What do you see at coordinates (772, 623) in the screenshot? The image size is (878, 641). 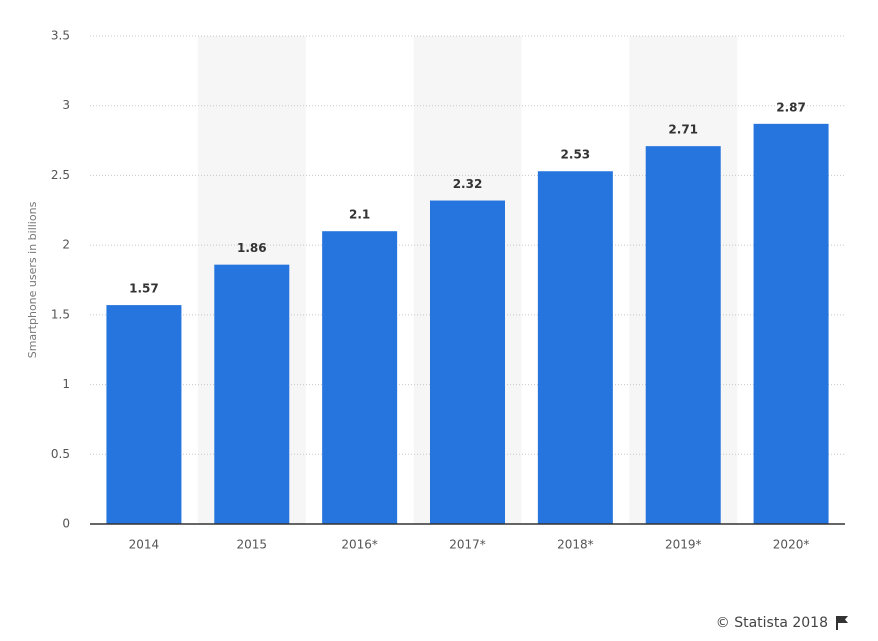 I see `credit: © Statista 2018` at bounding box center [772, 623].